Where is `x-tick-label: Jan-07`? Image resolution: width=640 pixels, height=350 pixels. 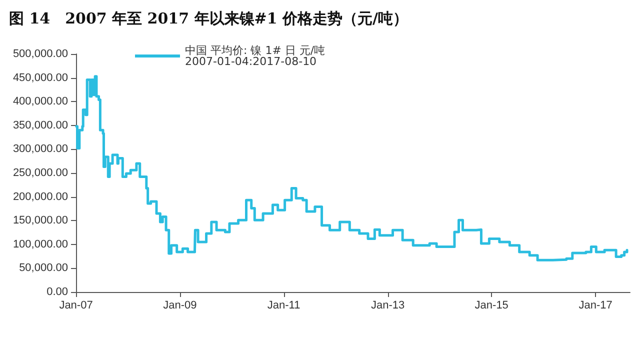 x-tick-label: Jan-07 is located at coordinates (76, 306).